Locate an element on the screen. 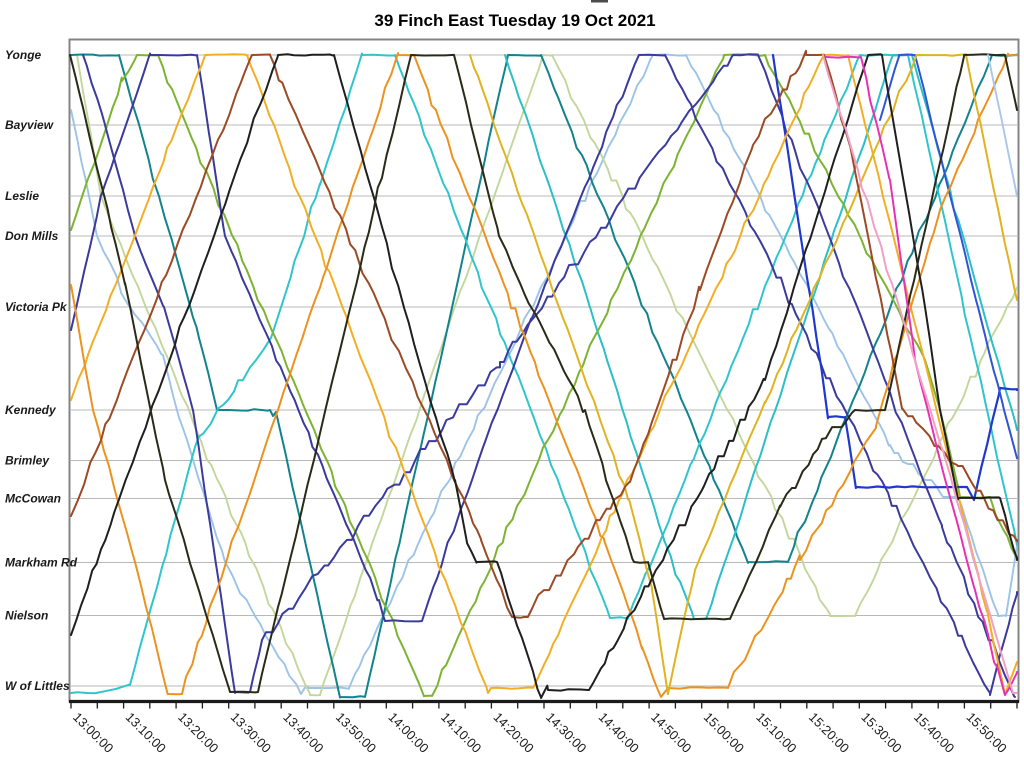  svg-text: Yonge is located at coordinates (23, 55).